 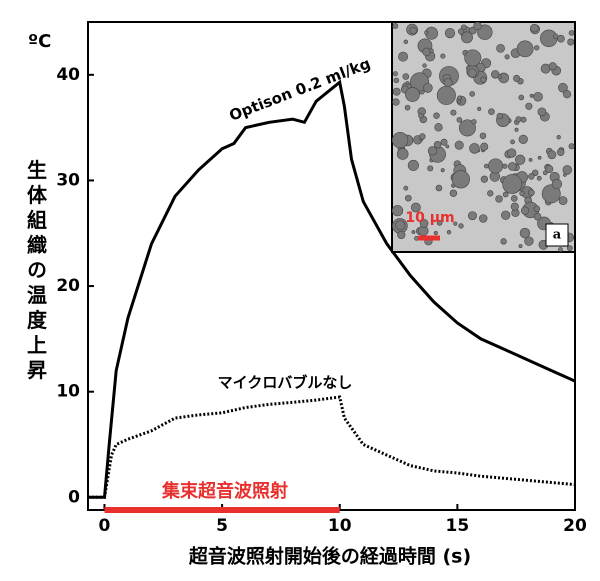 I want to click on x-axis-label: 超音波照射開始後の経過時間 (s), so click(x=329, y=556).